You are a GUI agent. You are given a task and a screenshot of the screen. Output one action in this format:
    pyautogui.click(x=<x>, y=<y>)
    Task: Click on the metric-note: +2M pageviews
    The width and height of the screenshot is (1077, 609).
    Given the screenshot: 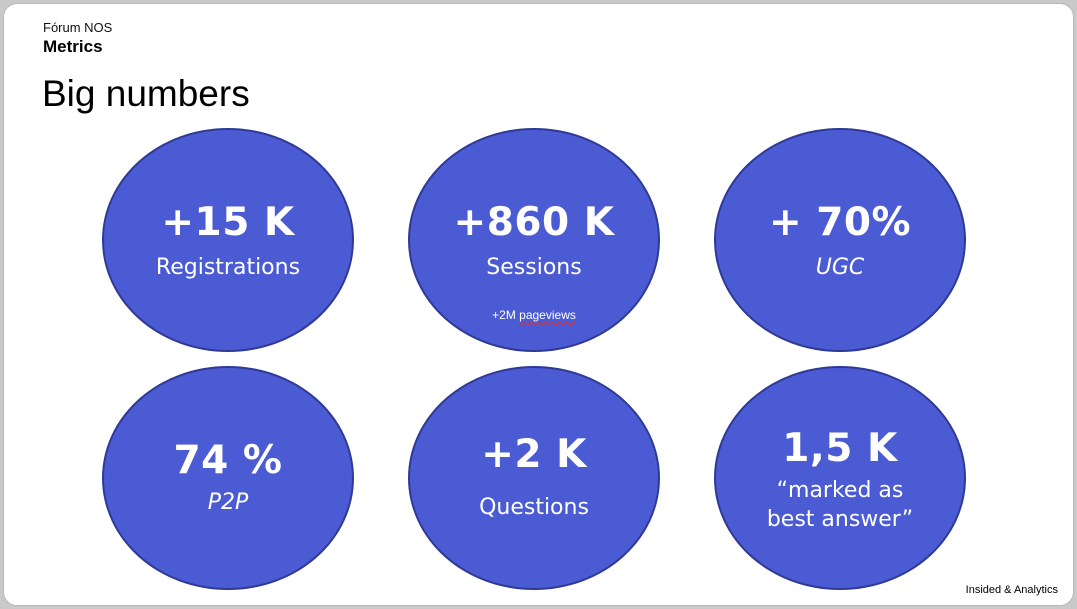 What is the action you would take?
    pyautogui.click(x=534, y=315)
    